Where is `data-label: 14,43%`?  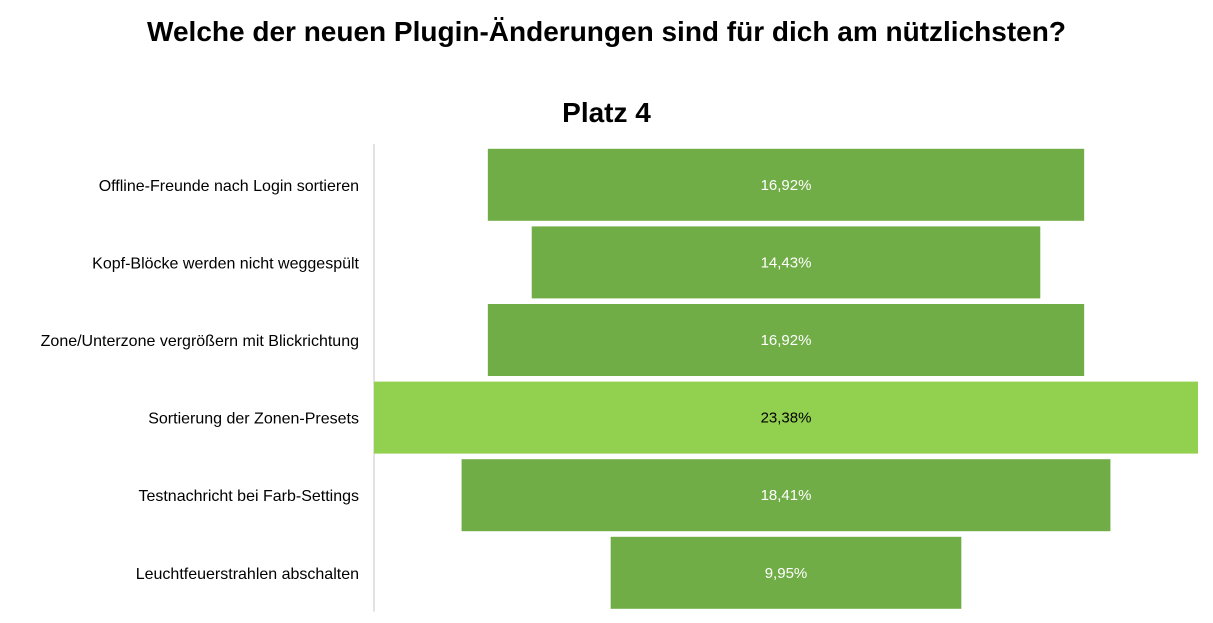 data-label: 14,43% is located at coordinates (786, 262).